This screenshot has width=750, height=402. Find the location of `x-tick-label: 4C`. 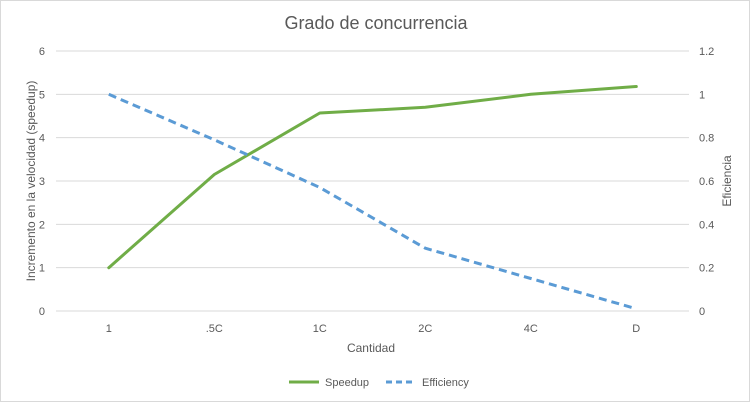

x-tick-label: 4C is located at coordinates (531, 329).